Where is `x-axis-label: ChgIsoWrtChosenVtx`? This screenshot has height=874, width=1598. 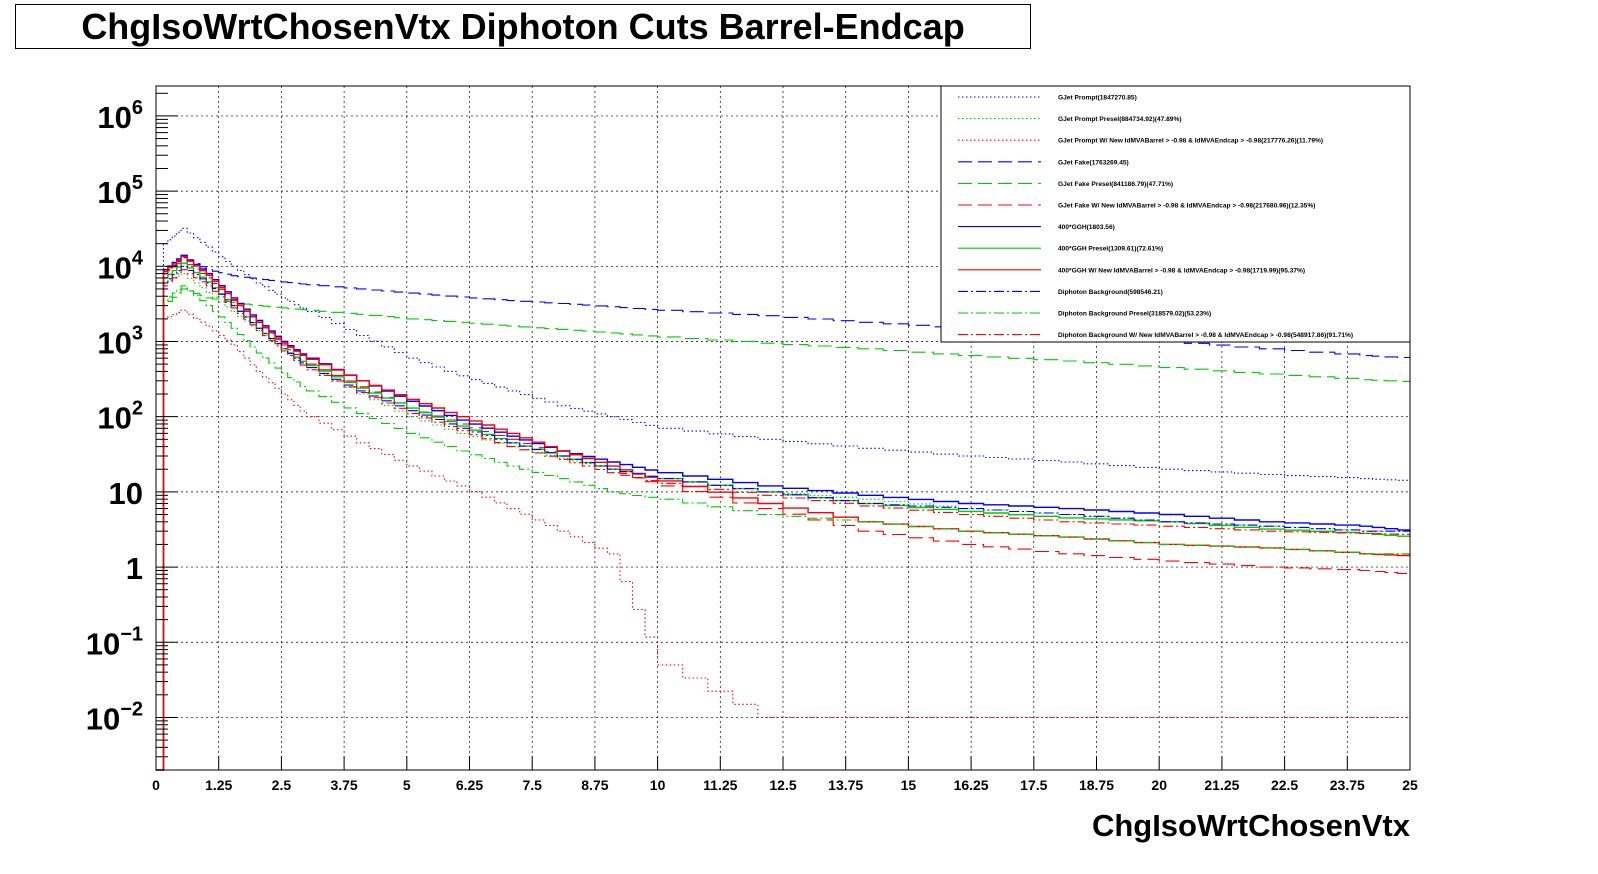 x-axis-label: ChgIsoWrtChosenVtx is located at coordinates (1251, 825).